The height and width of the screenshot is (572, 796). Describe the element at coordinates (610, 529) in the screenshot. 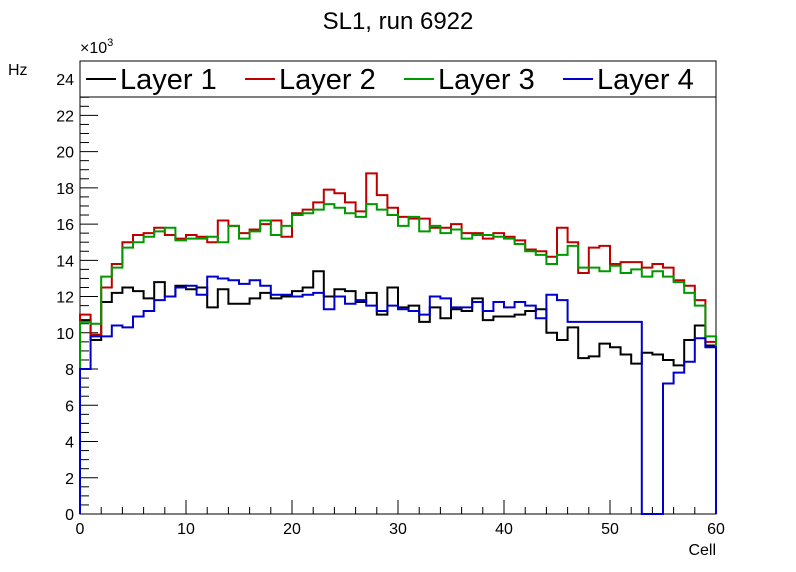

I see `x-tick-label: 50` at that location.